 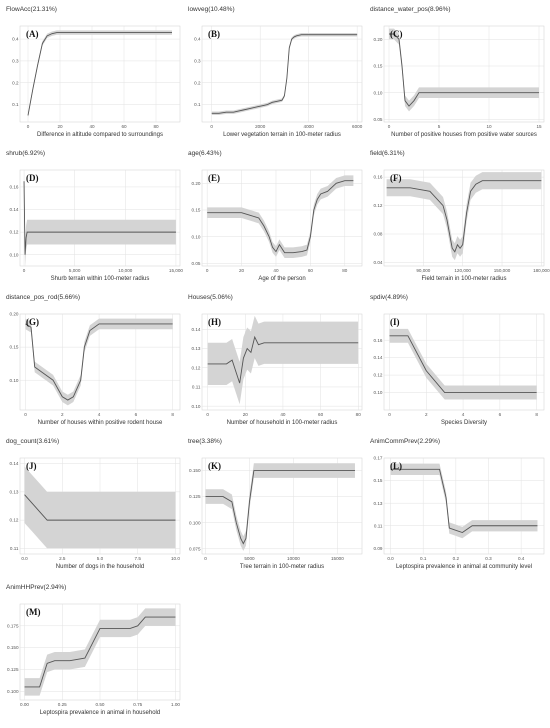 What do you see at coordinates (25, 414) in the screenshot?
I see `x-tick-label-7-0: 0` at bounding box center [25, 414].